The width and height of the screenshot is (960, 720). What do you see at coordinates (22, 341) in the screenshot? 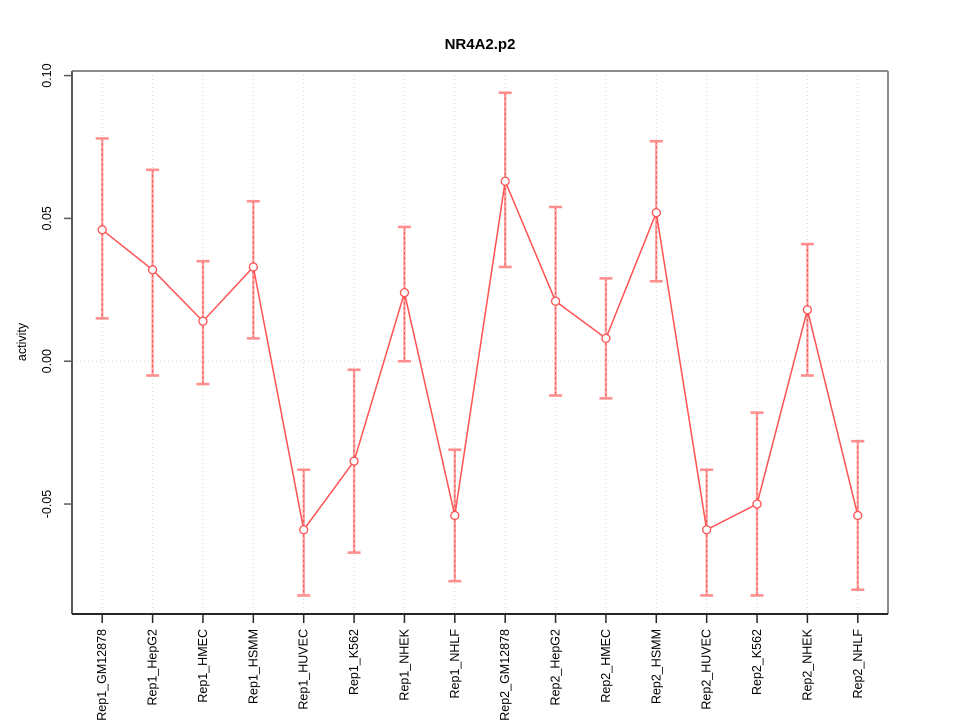
I see `y-axis-label: activity` at bounding box center [22, 341].